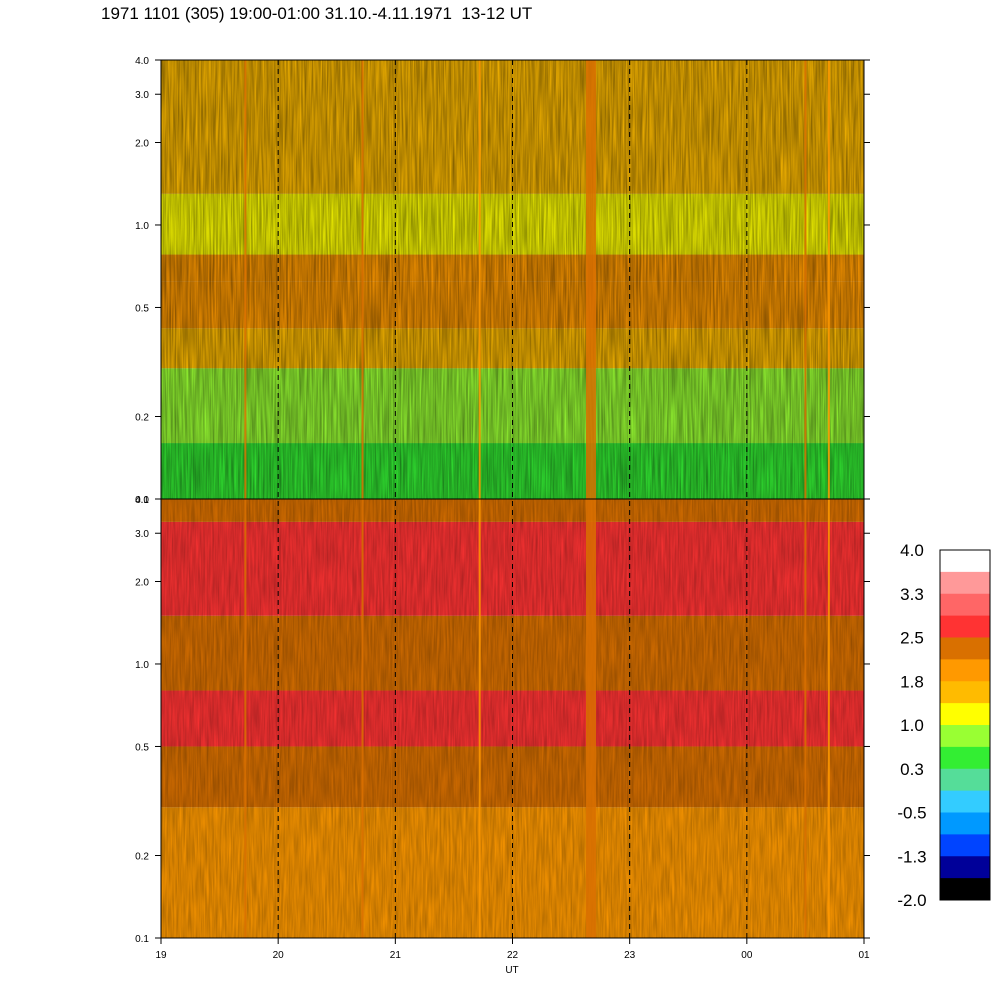 The height and width of the screenshot is (1000, 1000). What do you see at coordinates (911, 813) in the screenshot?
I see `colorbar-tick-label: -0.5` at bounding box center [911, 813].